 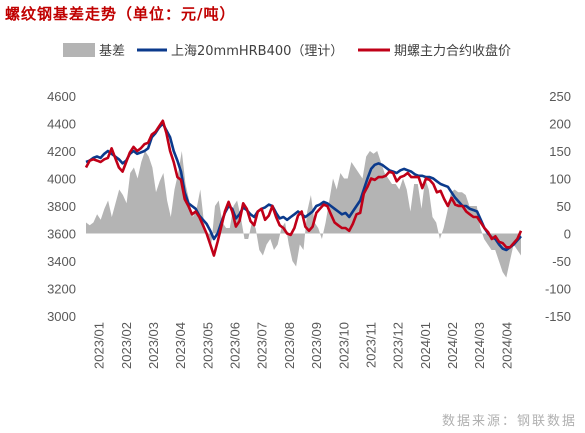 What do you see at coordinates (99, 345) in the screenshot?
I see `x-tick-label: 2023/01` at bounding box center [99, 345].